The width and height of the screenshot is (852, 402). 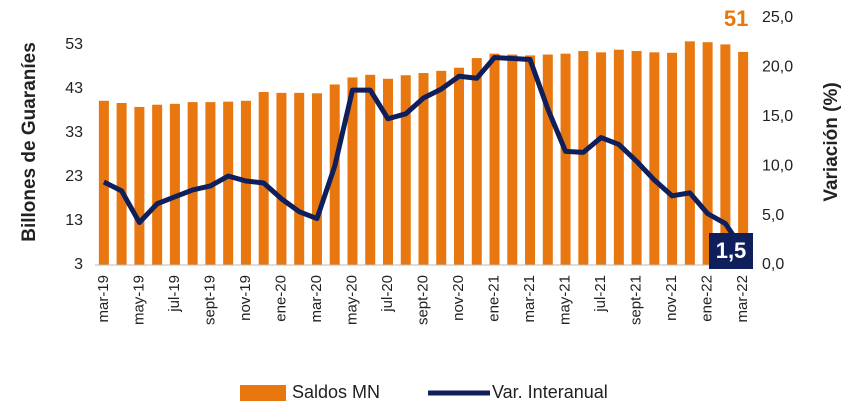 I want to click on line-value-label: 1,5, so click(x=731, y=250).